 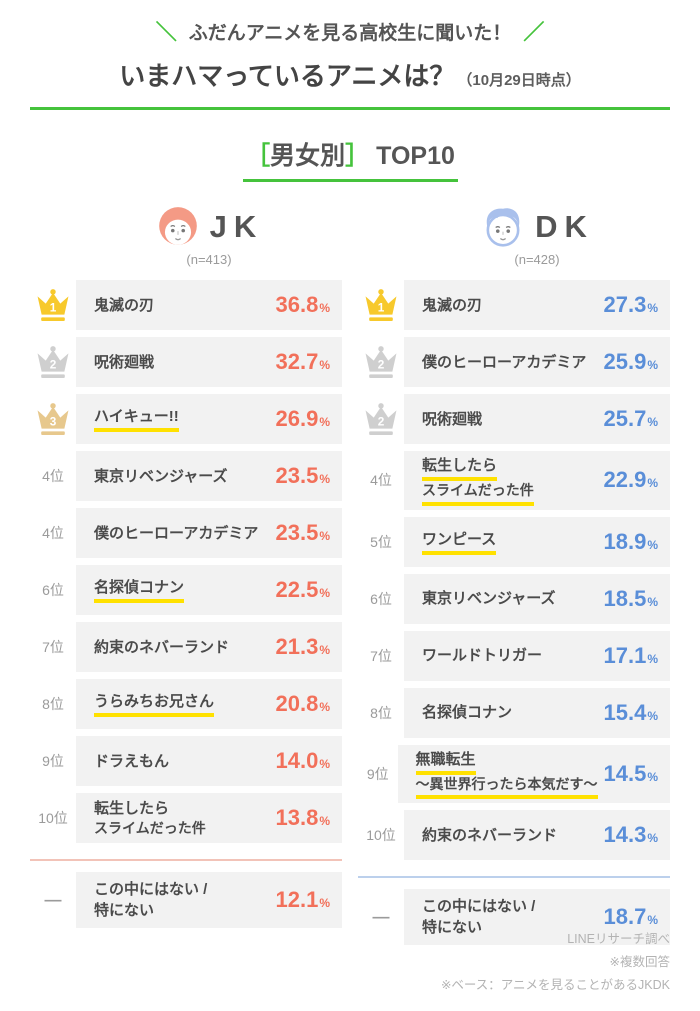 What do you see at coordinates (297, 361) in the screenshot?
I see `percent-value: 32.7` at bounding box center [297, 361].